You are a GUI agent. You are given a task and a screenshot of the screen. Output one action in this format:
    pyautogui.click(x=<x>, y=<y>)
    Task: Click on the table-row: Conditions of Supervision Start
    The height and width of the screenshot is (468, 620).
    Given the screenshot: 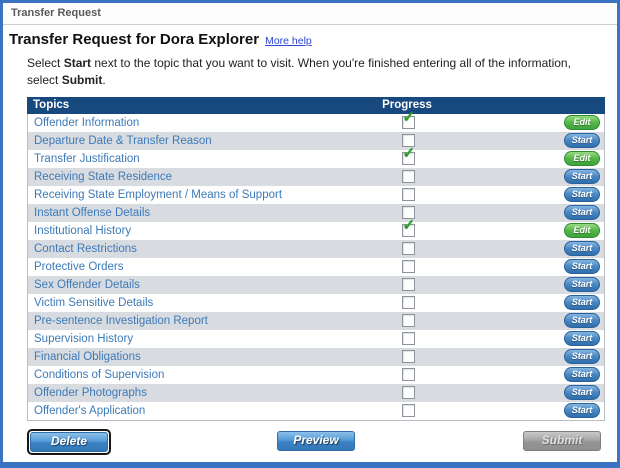 What is the action you would take?
    pyautogui.click(x=316, y=374)
    